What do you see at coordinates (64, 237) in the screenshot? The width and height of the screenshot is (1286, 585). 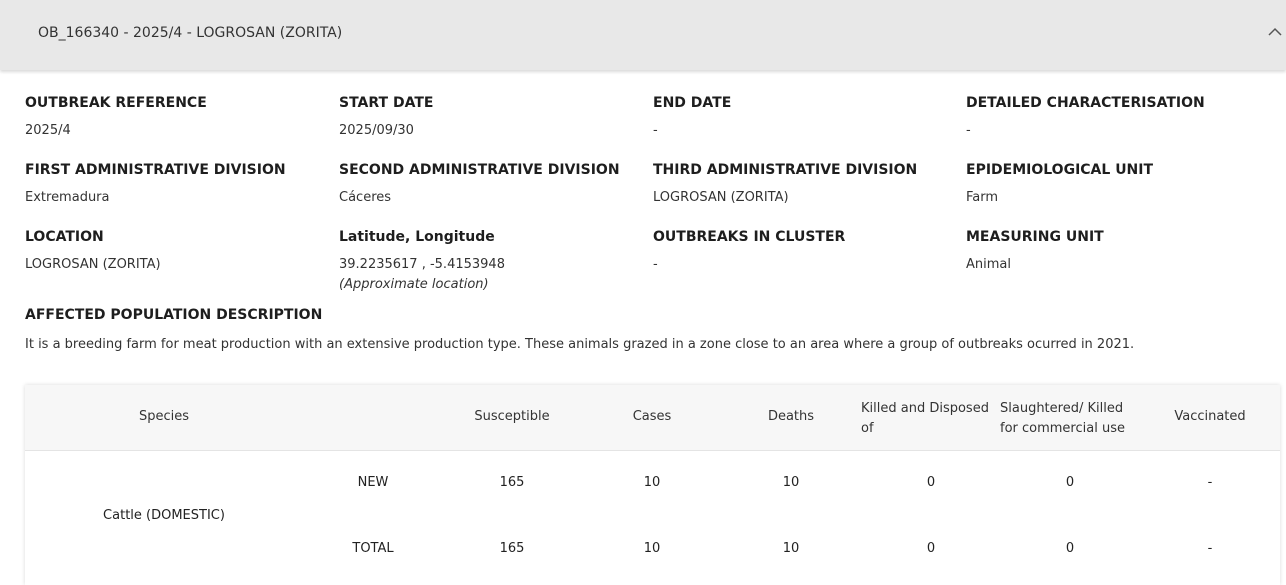 I see `field-label: LOCATION` at bounding box center [64, 237].